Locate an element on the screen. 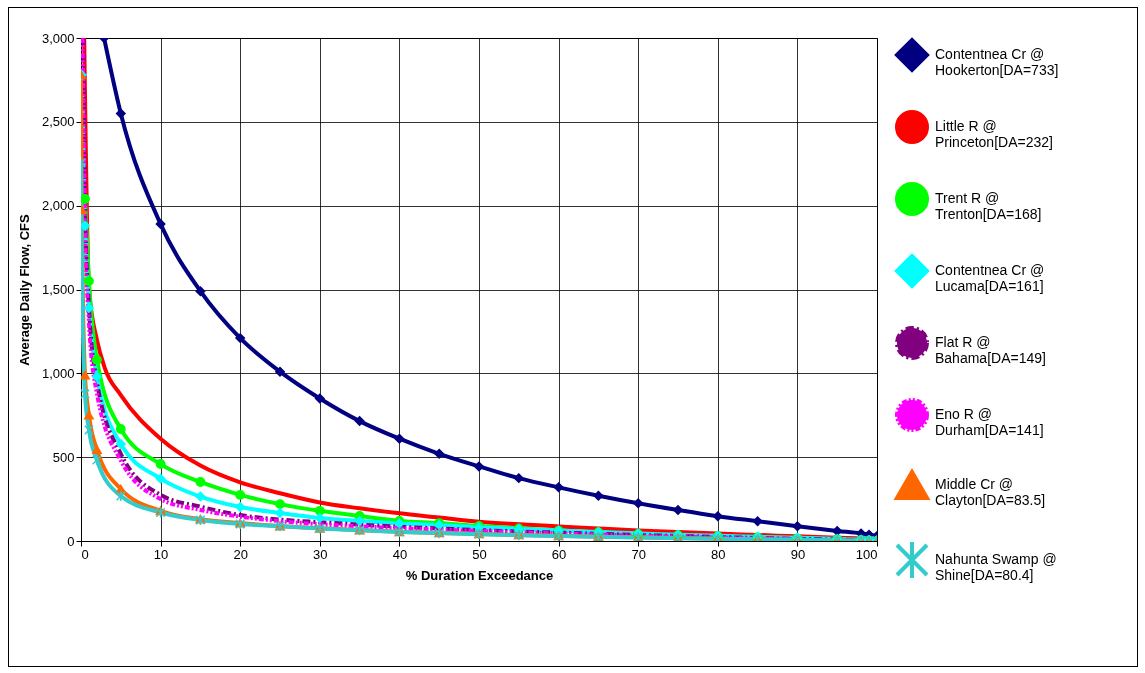 The image size is (1145, 673). x-tick-label: 100 is located at coordinates (866, 554).